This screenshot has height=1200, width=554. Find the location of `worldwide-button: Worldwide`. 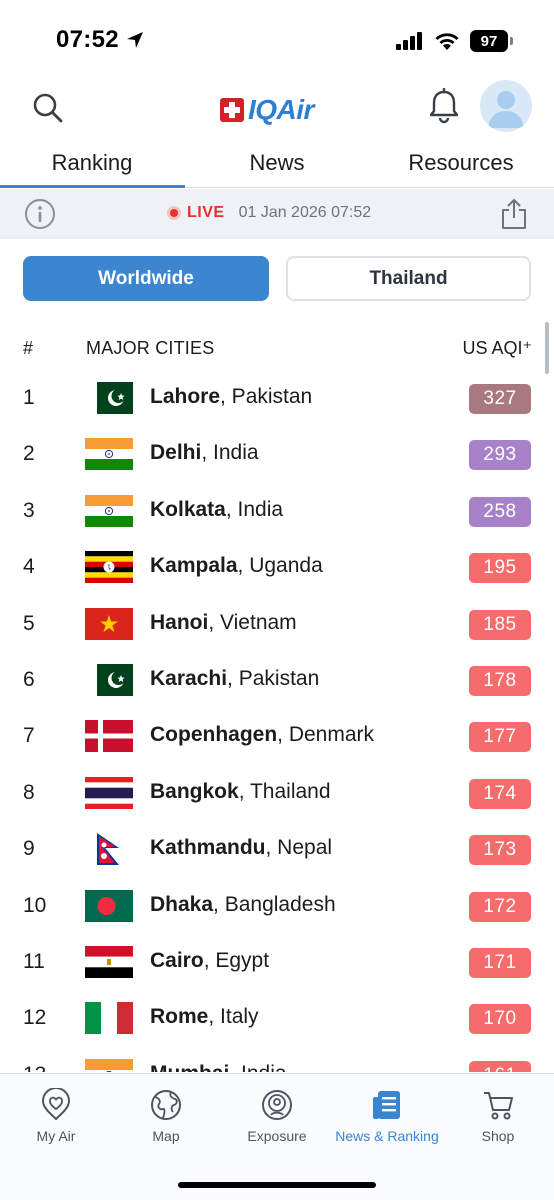

worldwide-button: Worldwide is located at coordinates (146, 278).